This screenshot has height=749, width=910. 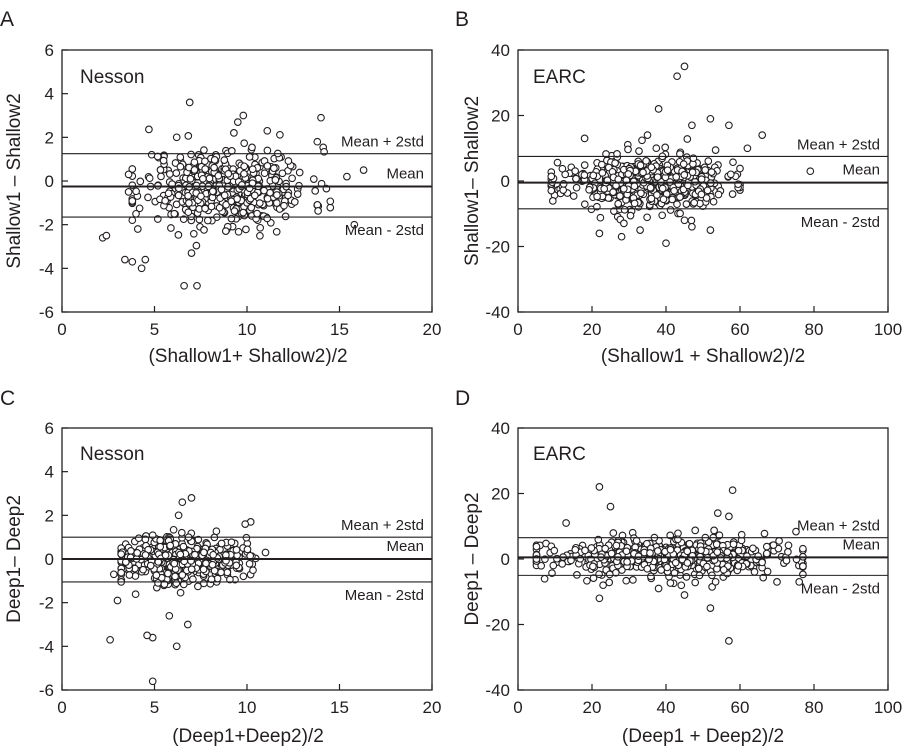 What do you see at coordinates (500, 50) in the screenshot?
I see `y-tick-label-b-4: 40` at bounding box center [500, 50].